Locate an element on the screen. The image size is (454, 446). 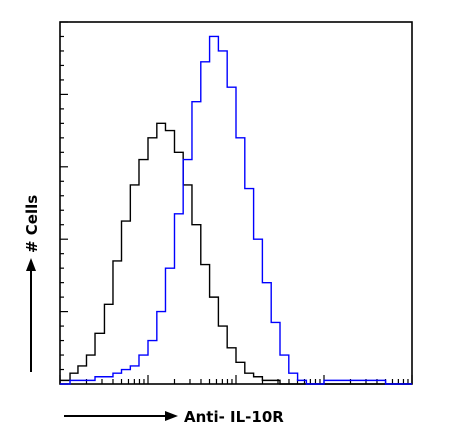
y-axis-label: # Cells is located at coordinates (32, 224).